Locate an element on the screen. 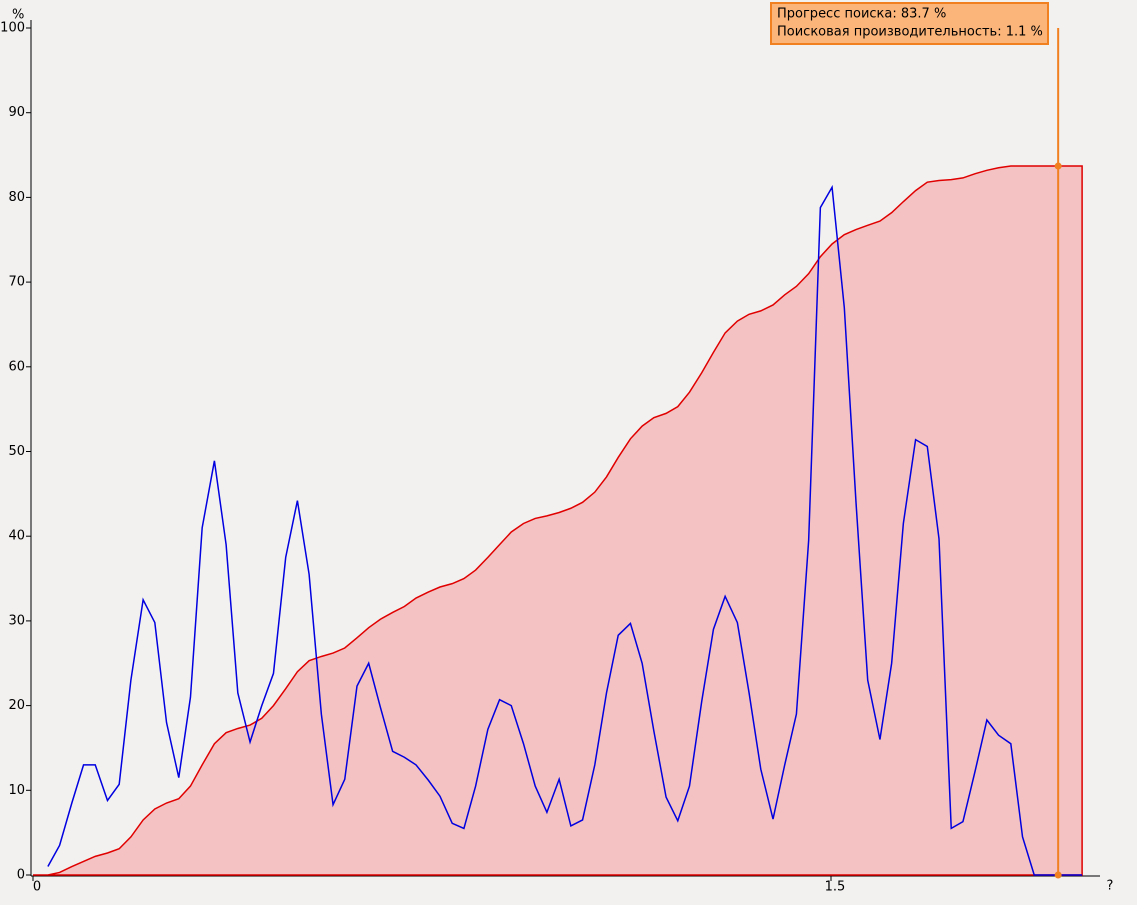 The image size is (1137, 905). x-axis-label: ? is located at coordinates (1110, 886).